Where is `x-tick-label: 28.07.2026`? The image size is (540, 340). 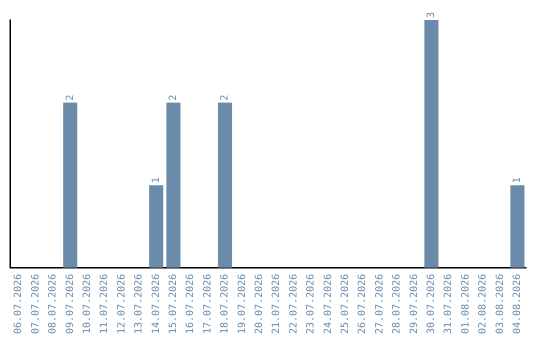
x-tick-label: 28.07.2026 is located at coordinates (397, 304).